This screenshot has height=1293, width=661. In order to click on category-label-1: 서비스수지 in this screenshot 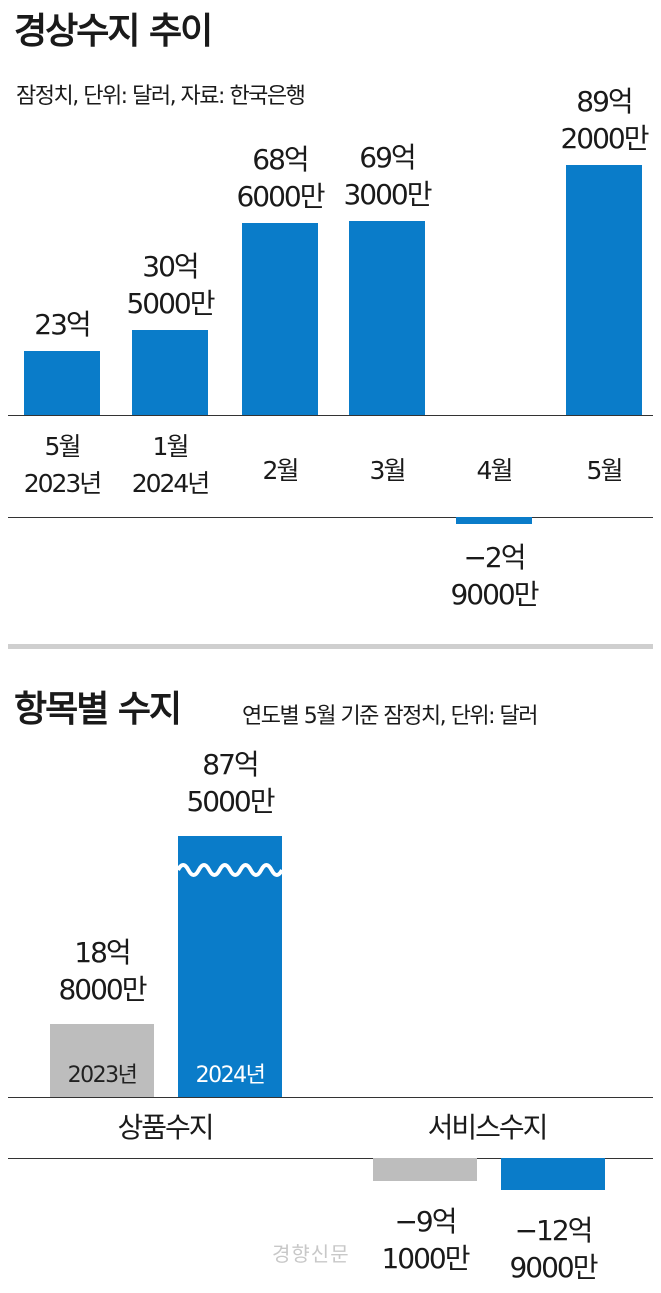, I will do `click(488, 1127)`.